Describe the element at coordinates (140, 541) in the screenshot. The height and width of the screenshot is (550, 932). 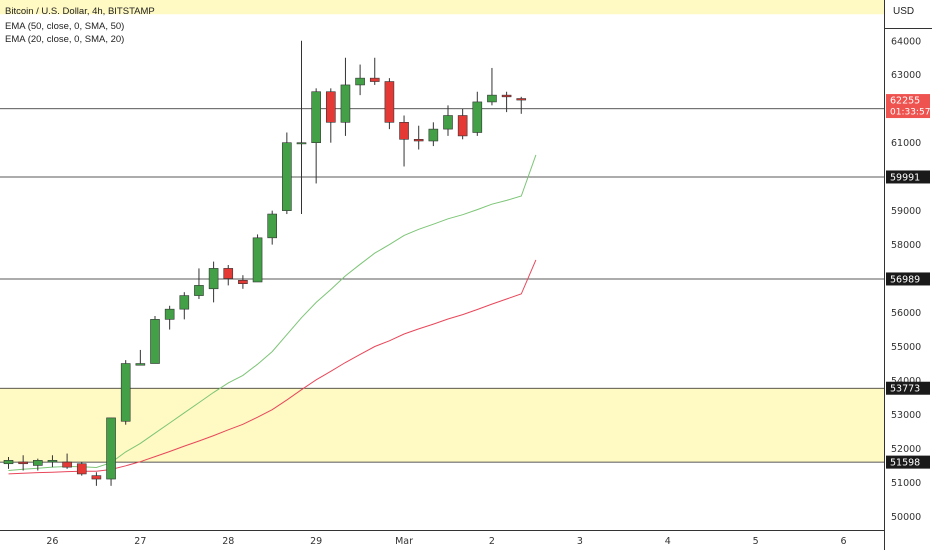
I see `x-tick-label: 27` at that location.